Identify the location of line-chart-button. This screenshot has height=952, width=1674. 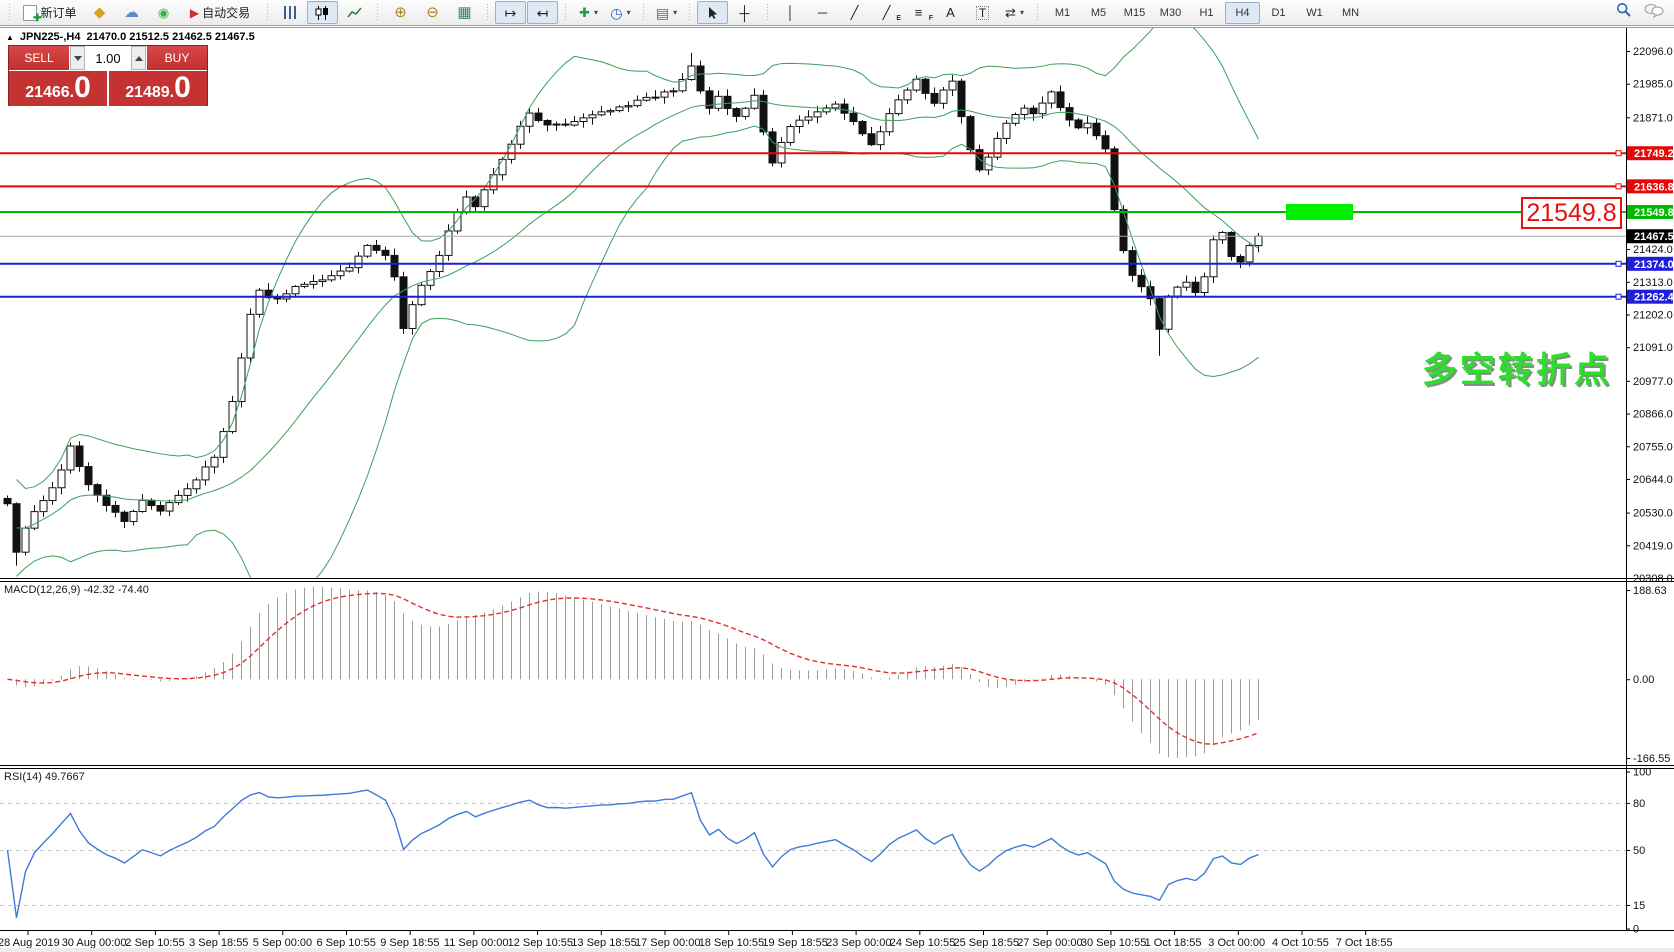
(354, 12).